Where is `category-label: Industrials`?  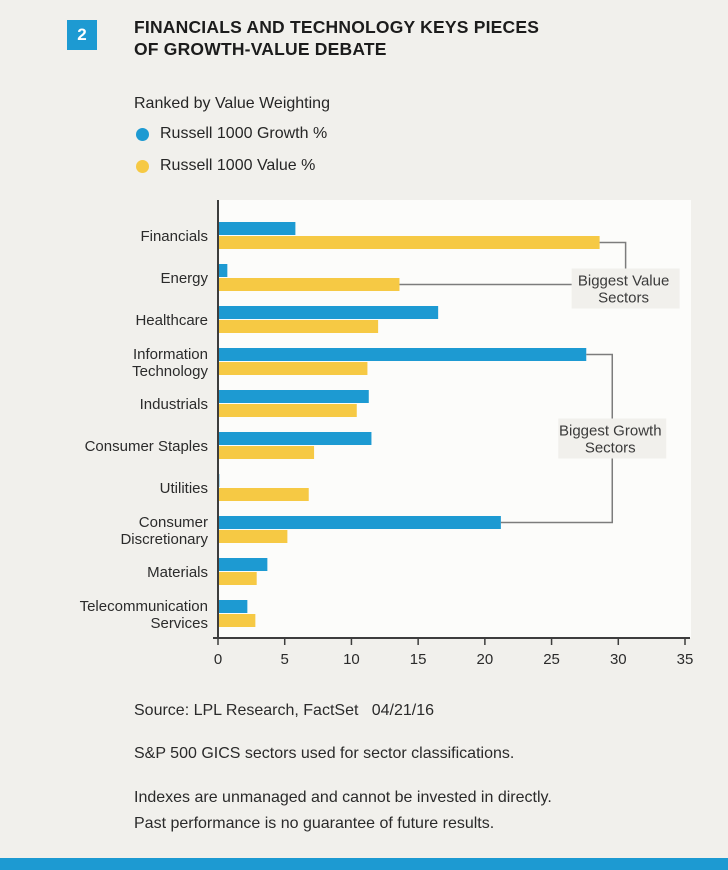
category-label: Industrials is located at coordinates (174, 404).